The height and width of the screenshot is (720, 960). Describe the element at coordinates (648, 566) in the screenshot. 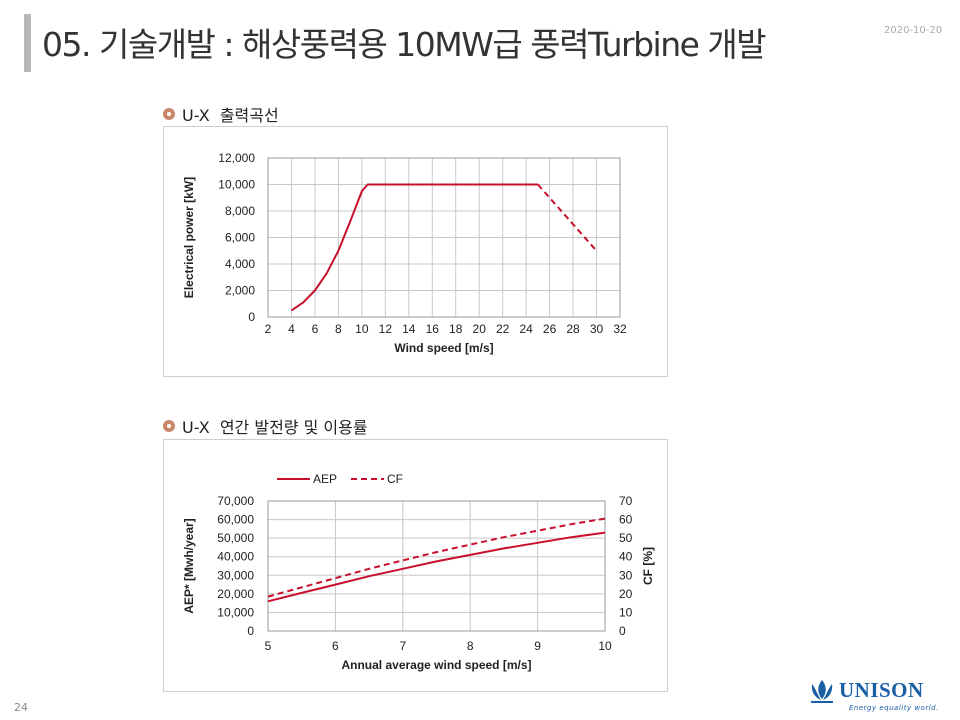

I see `y2-axis-label: CF [%]` at that location.